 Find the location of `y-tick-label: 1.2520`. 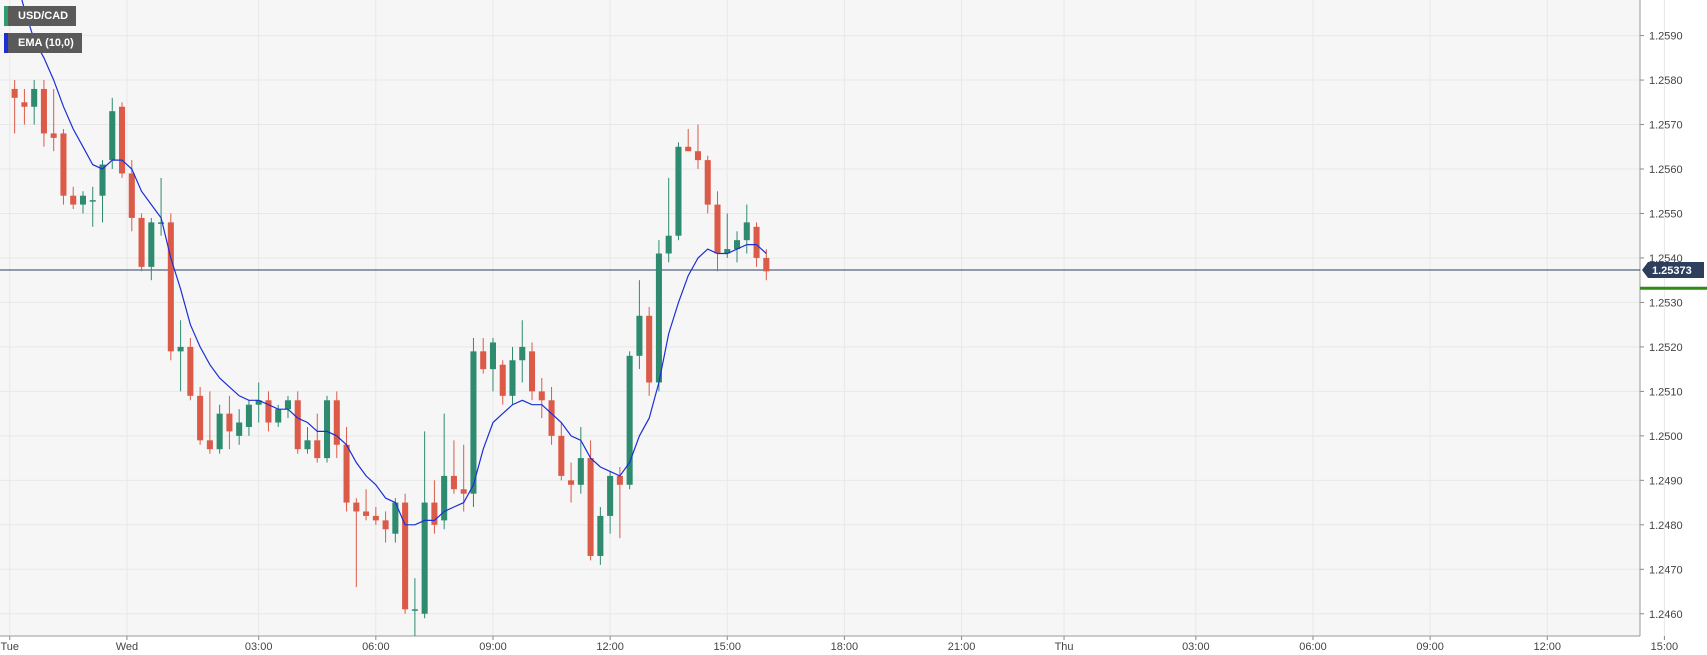

y-tick-label: 1.2520 is located at coordinates (1666, 348).